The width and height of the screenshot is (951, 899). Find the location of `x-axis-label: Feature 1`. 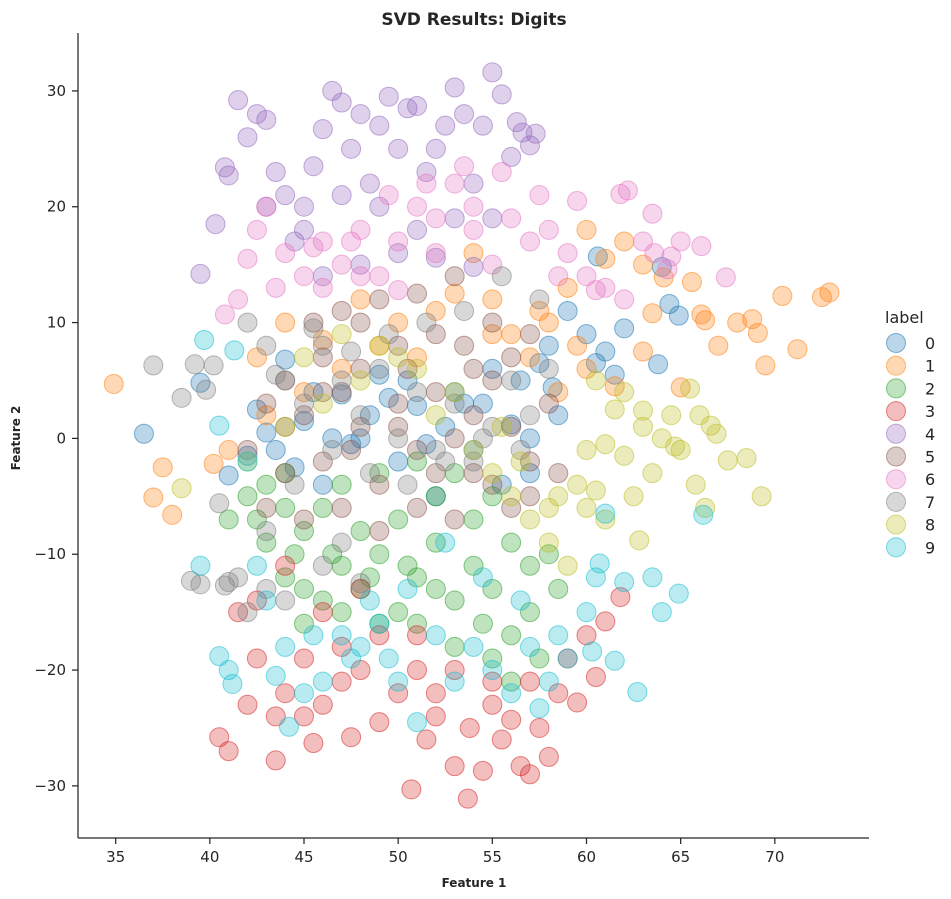

x-axis-label: Feature 1 is located at coordinates (474, 883).